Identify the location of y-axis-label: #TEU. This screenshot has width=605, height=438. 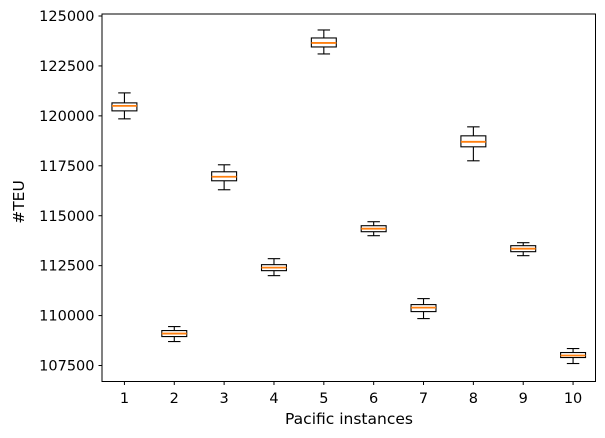
(19, 202).